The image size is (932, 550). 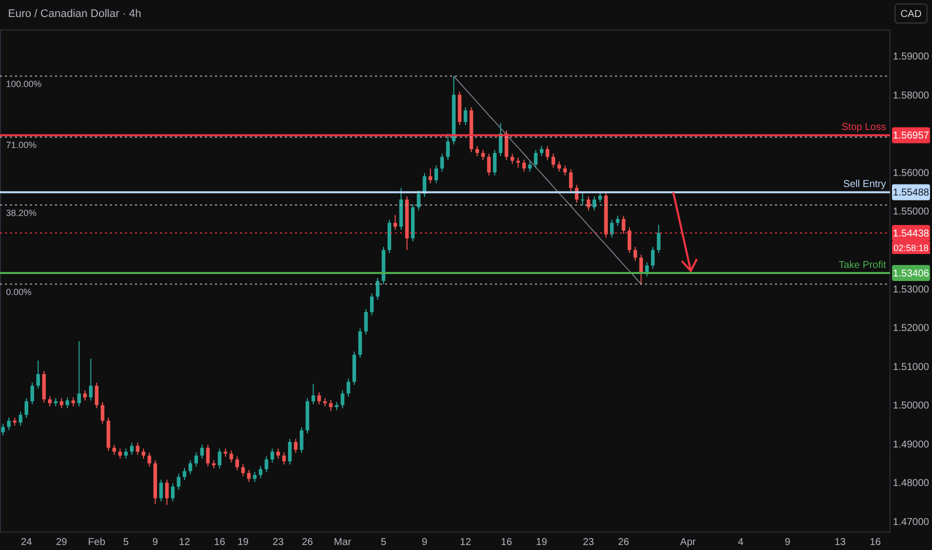 What do you see at coordinates (911, 234) in the screenshot?
I see `annotation: 1.54438` at bounding box center [911, 234].